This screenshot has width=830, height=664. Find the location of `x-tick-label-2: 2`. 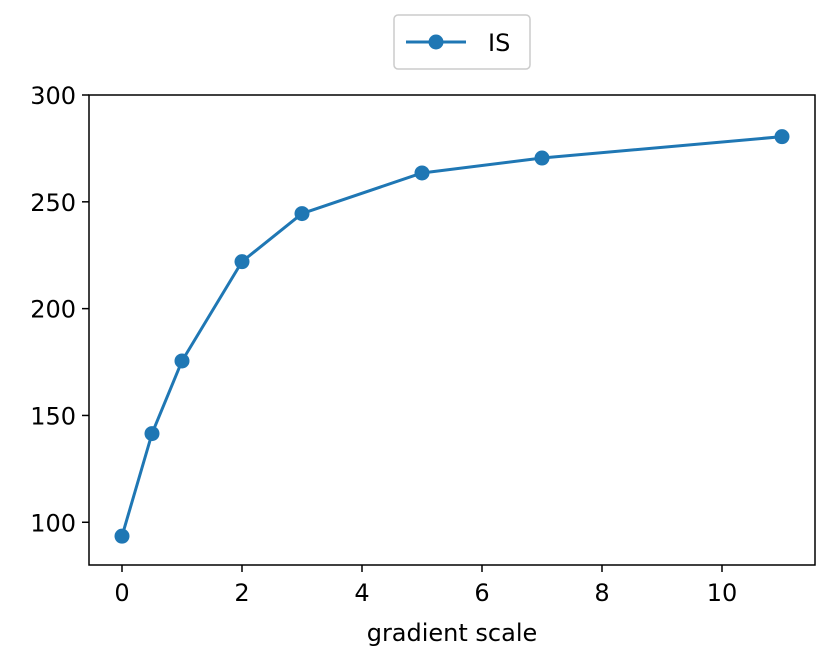

x-tick-label-2: 2 is located at coordinates (241, 593).